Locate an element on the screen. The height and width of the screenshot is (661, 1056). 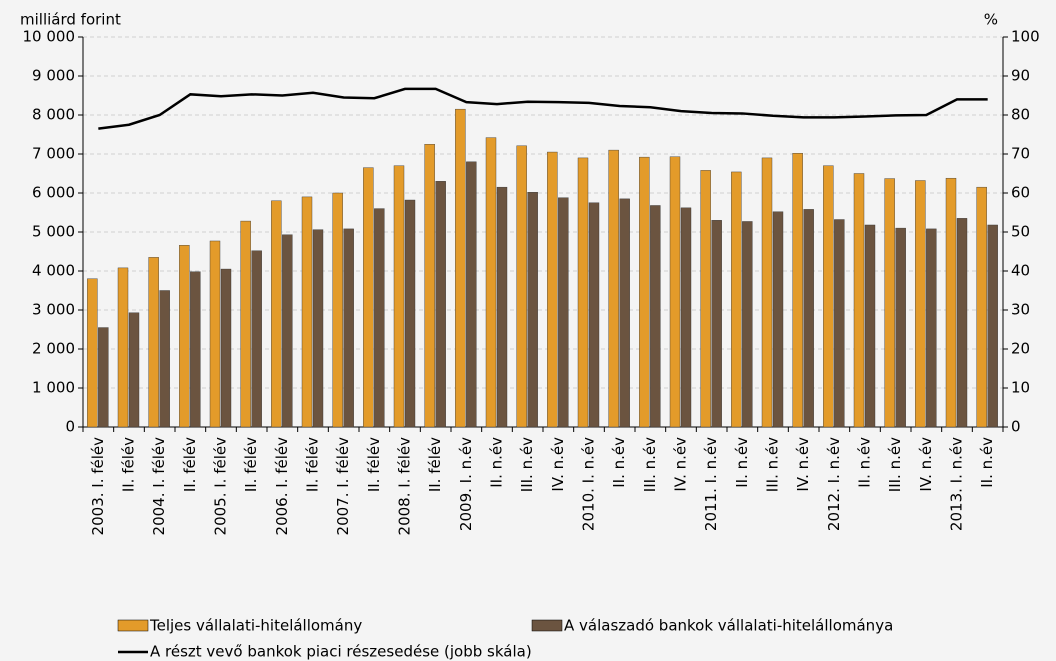
y-tick-label: 5 000 is located at coordinates (53, 232).